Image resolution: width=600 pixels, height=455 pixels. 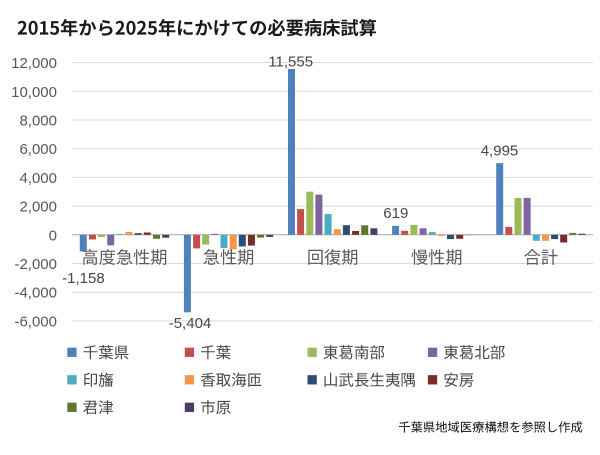 I want to click on svg-text: -1,158, so click(x=83, y=278).